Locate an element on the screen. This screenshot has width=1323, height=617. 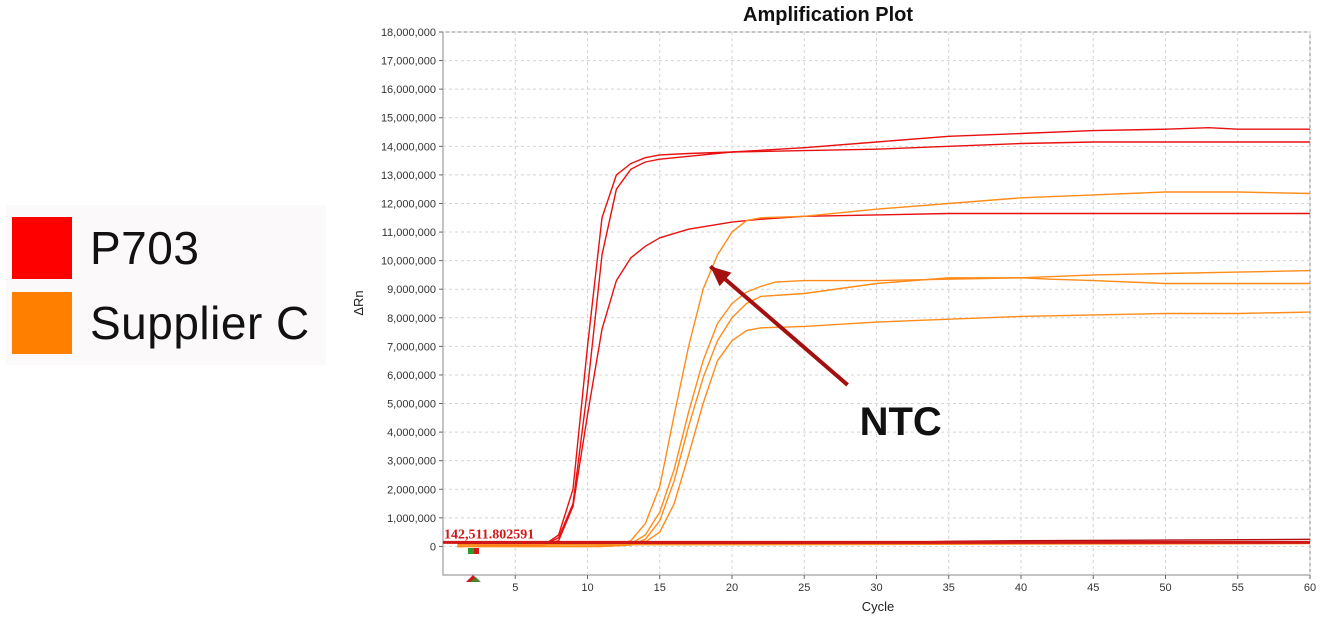
chart-title: Amplification Plot is located at coordinates (828, 15).